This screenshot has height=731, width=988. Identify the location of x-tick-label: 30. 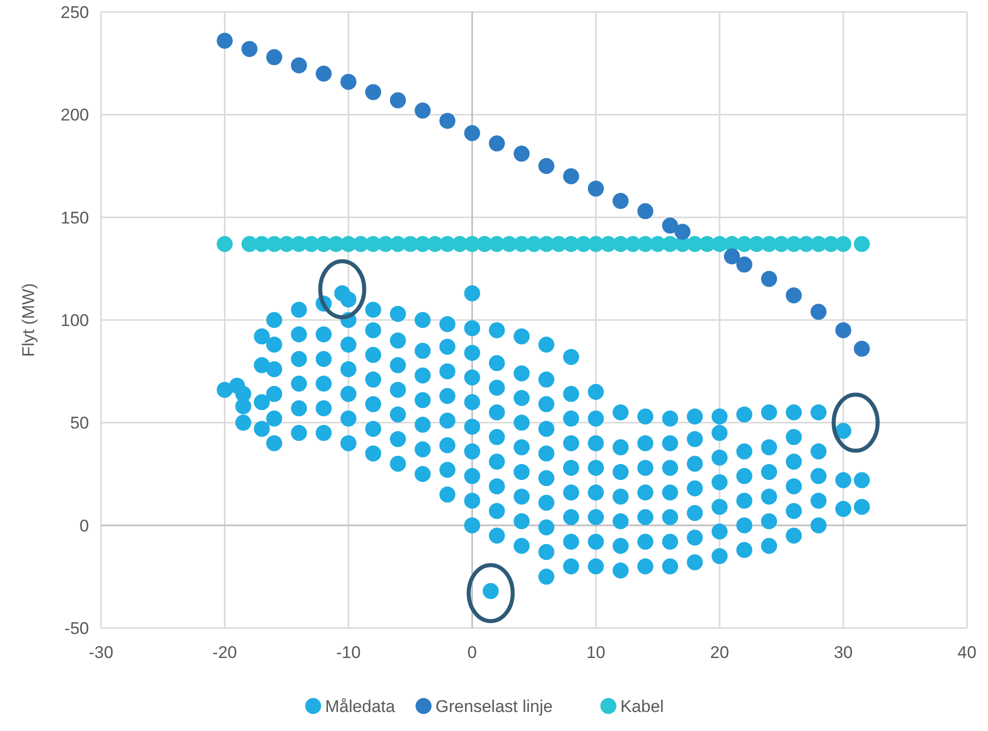
(843, 652).